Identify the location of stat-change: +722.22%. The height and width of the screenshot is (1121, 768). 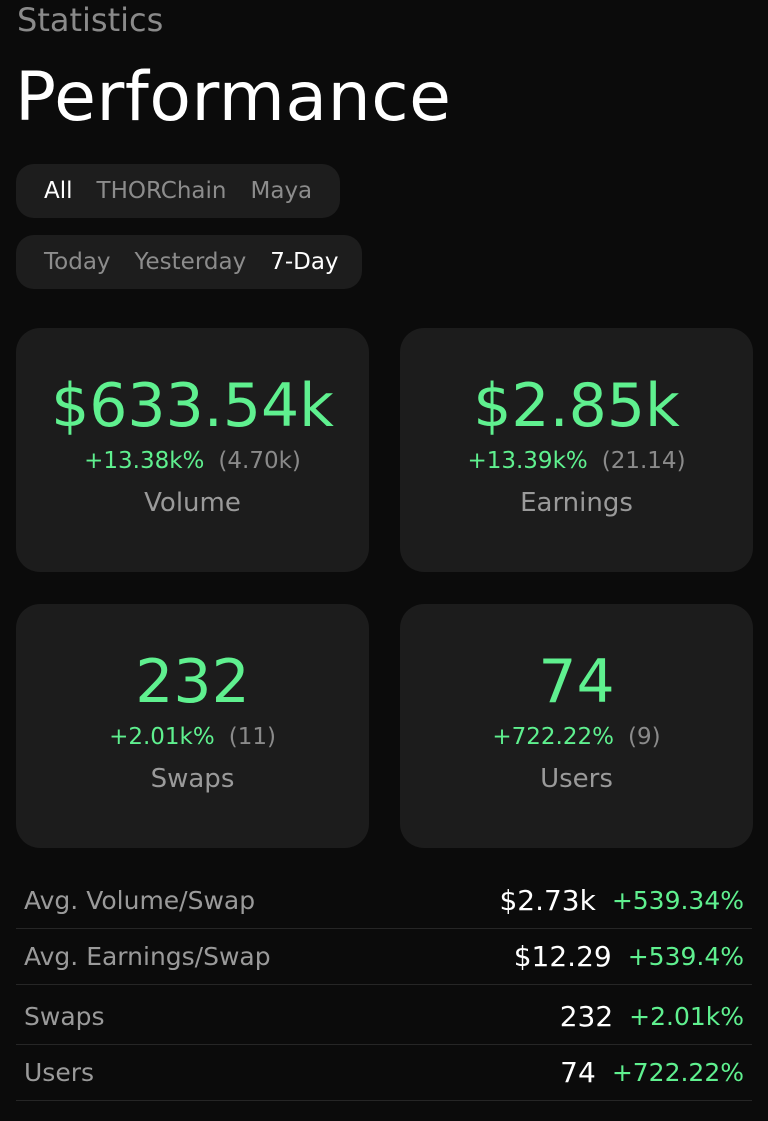
(677, 1072).